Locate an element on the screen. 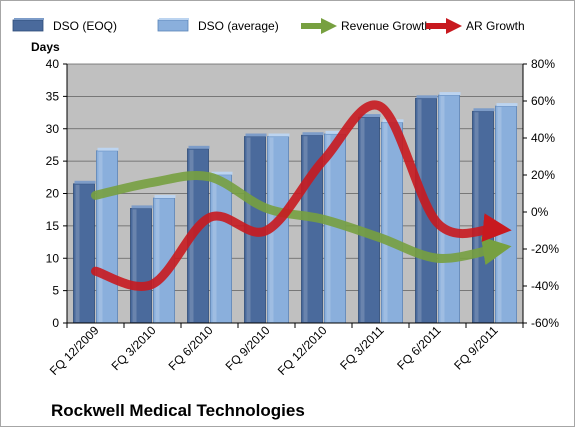 This screenshot has height=428, width=575. x-tick-label: FQ 6/2010 is located at coordinates (191, 348).